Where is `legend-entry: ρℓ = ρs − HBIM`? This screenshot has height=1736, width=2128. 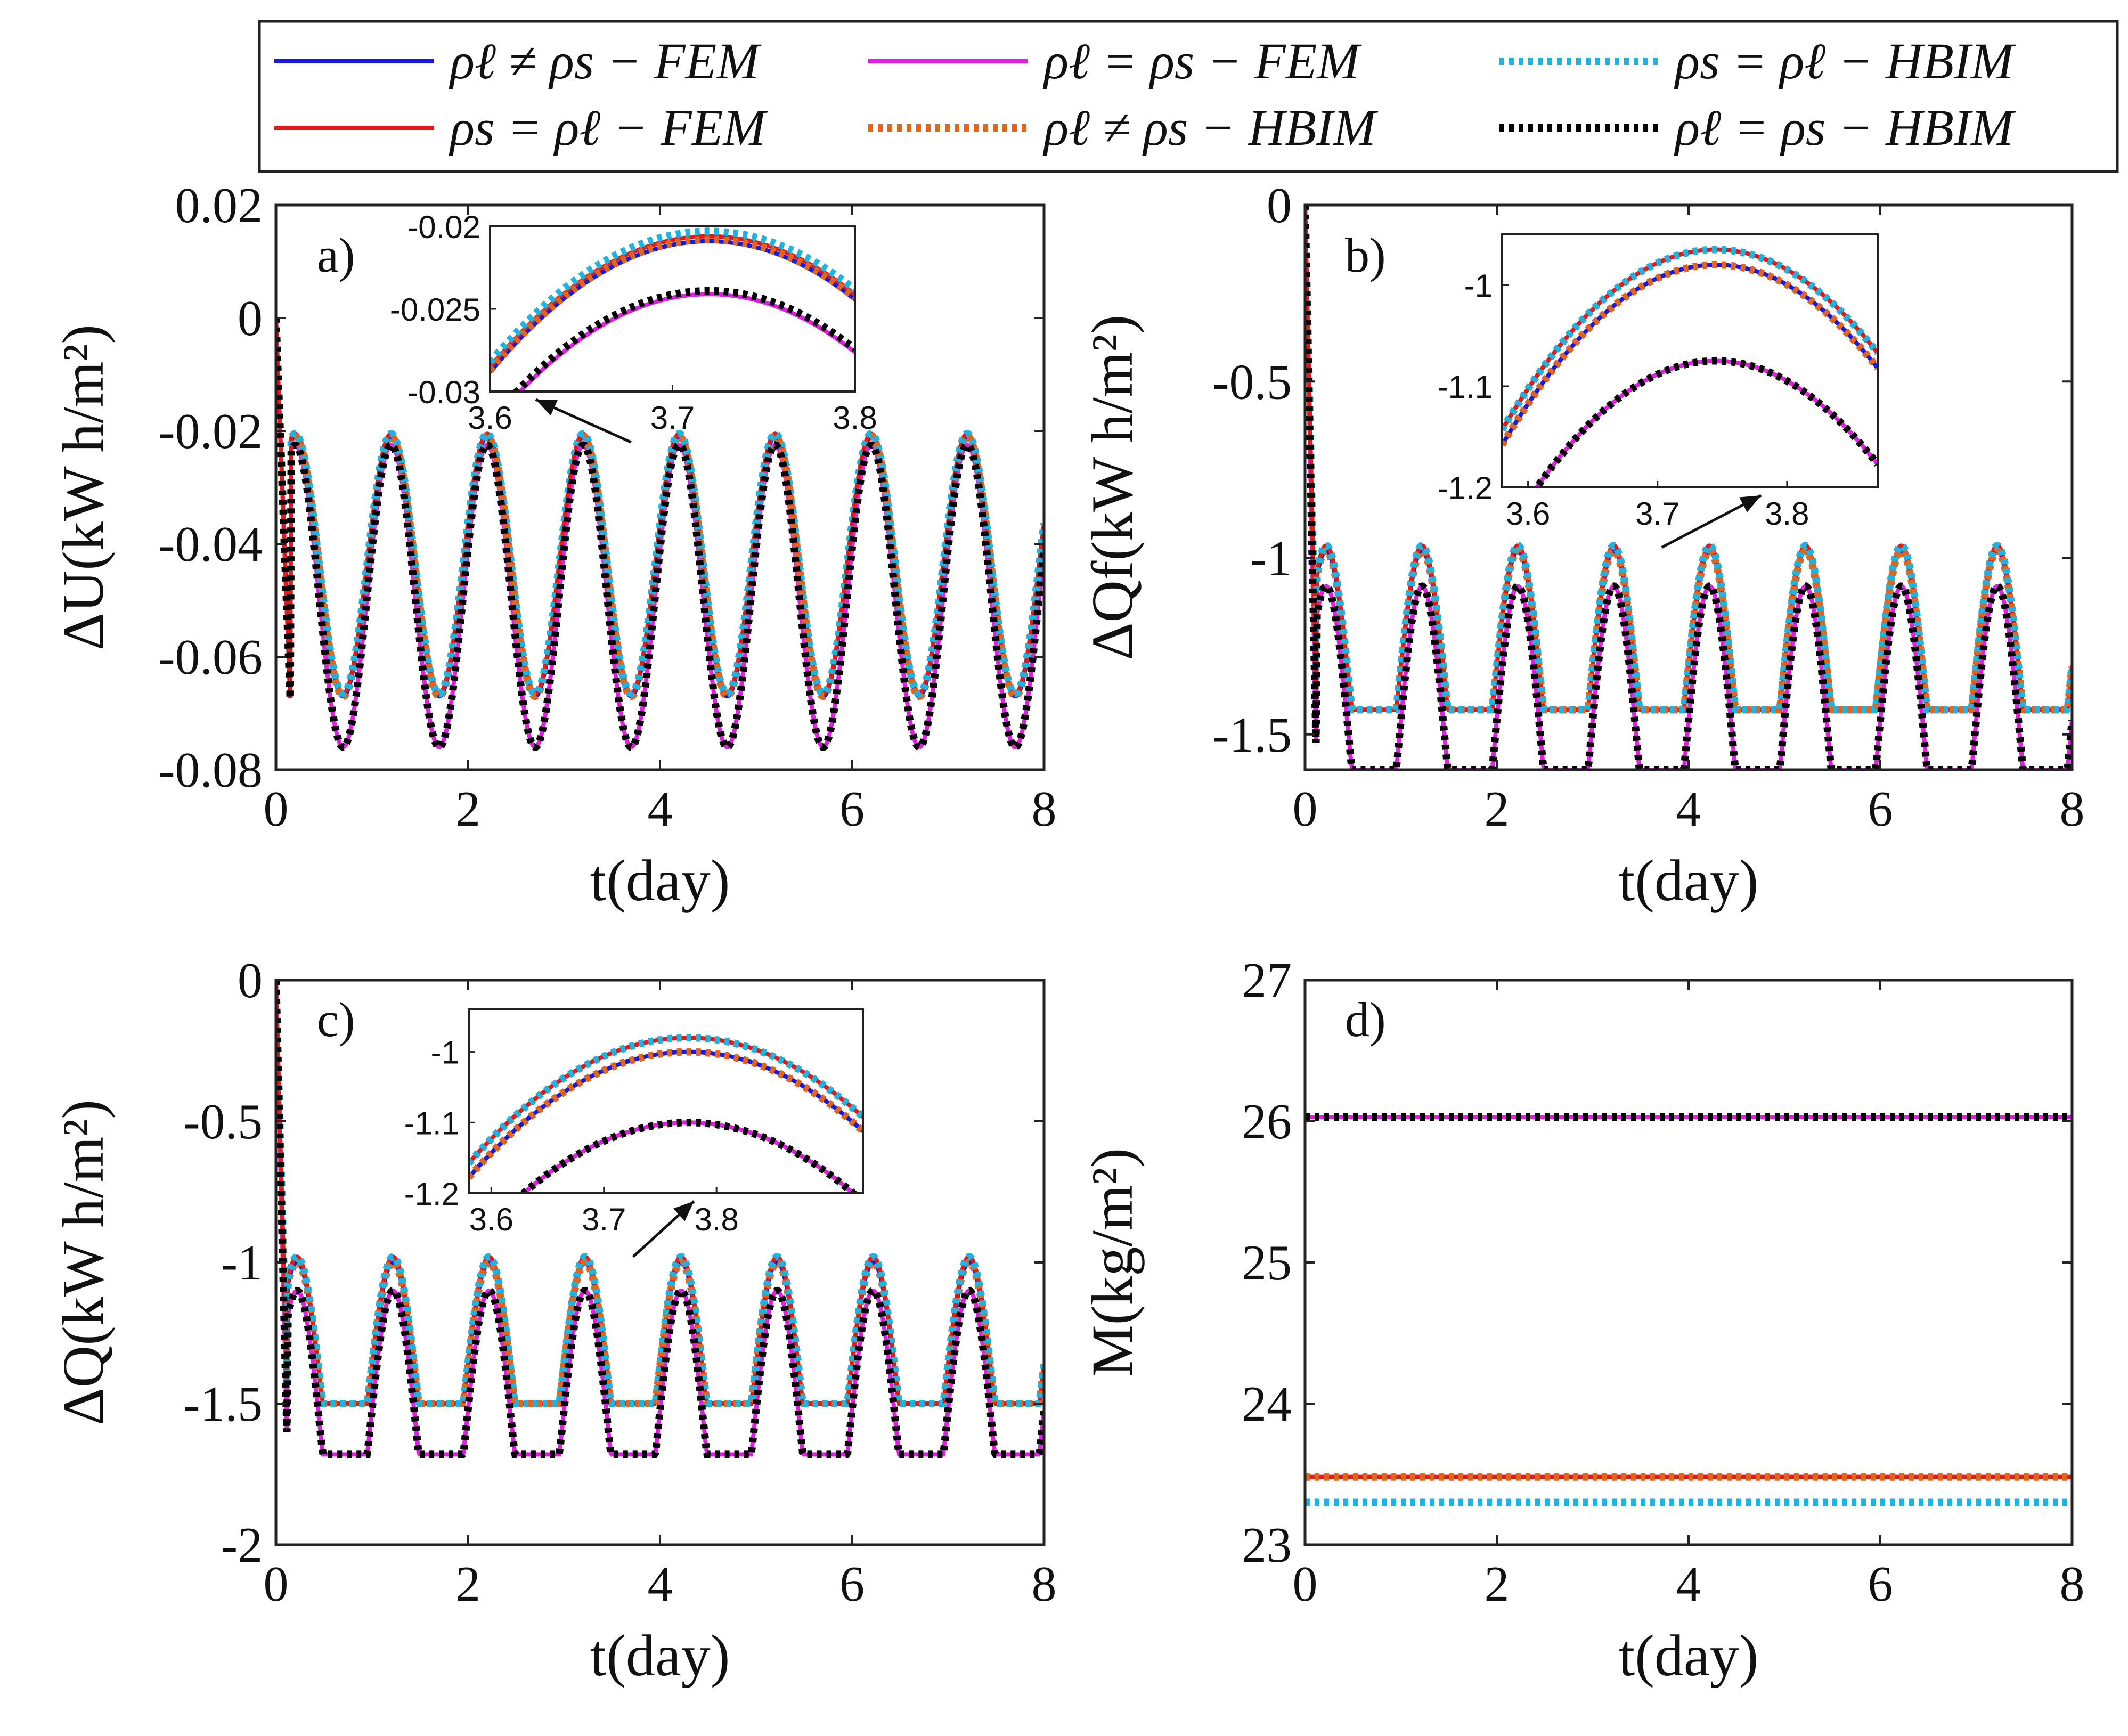 legend-entry: ρℓ = ρs − HBIM is located at coordinates (1757, 127).